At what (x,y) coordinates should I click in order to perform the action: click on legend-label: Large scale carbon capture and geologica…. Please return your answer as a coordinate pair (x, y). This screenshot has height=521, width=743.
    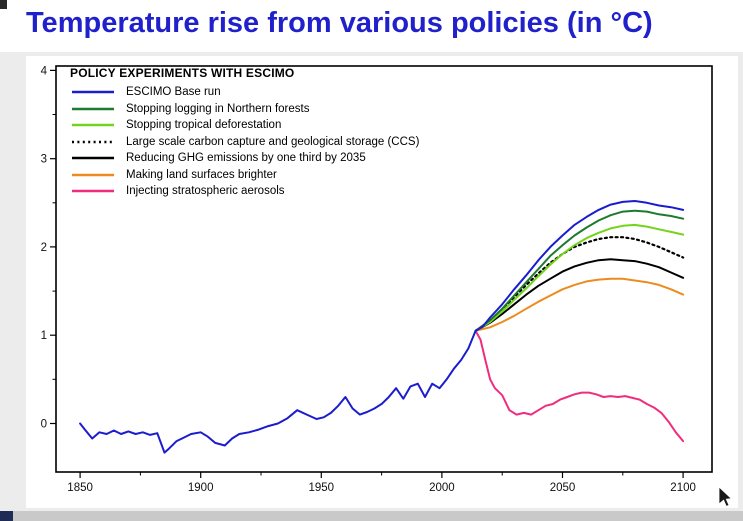
    Looking at the image, I should click on (273, 141).